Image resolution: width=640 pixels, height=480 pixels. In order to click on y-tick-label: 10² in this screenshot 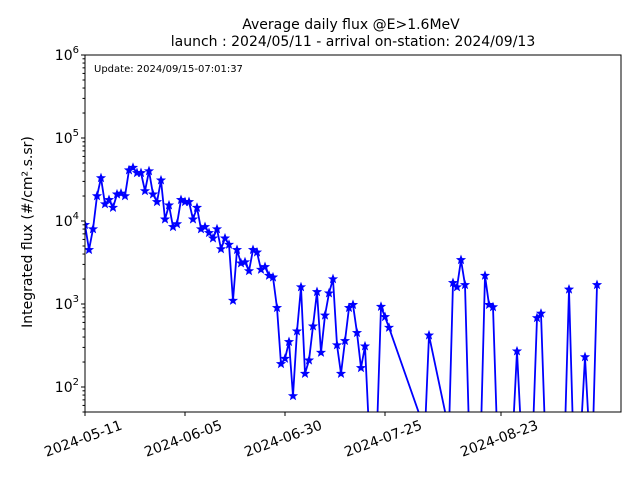, I will do `click(67, 386)`.